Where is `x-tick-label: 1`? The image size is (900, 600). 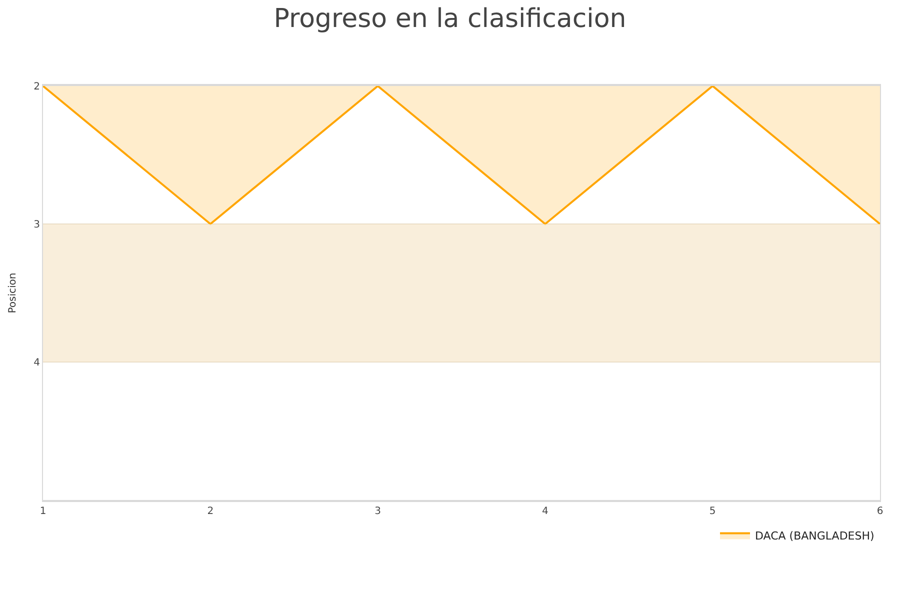 x-tick-label: 1 is located at coordinates (43, 511).